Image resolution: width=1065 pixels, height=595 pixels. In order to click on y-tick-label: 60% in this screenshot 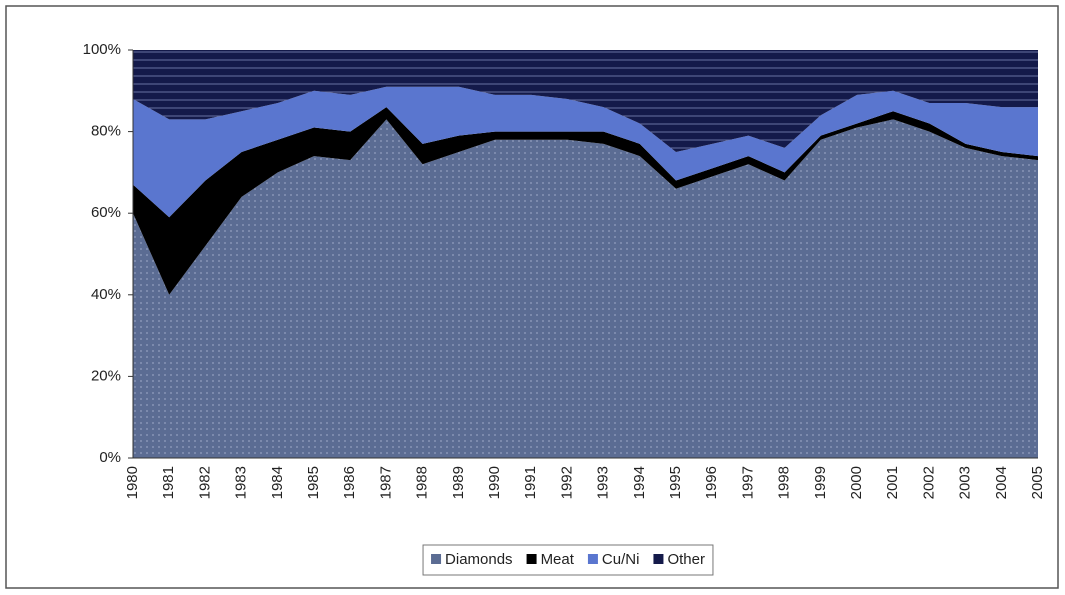, I will do `click(106, 212)`.